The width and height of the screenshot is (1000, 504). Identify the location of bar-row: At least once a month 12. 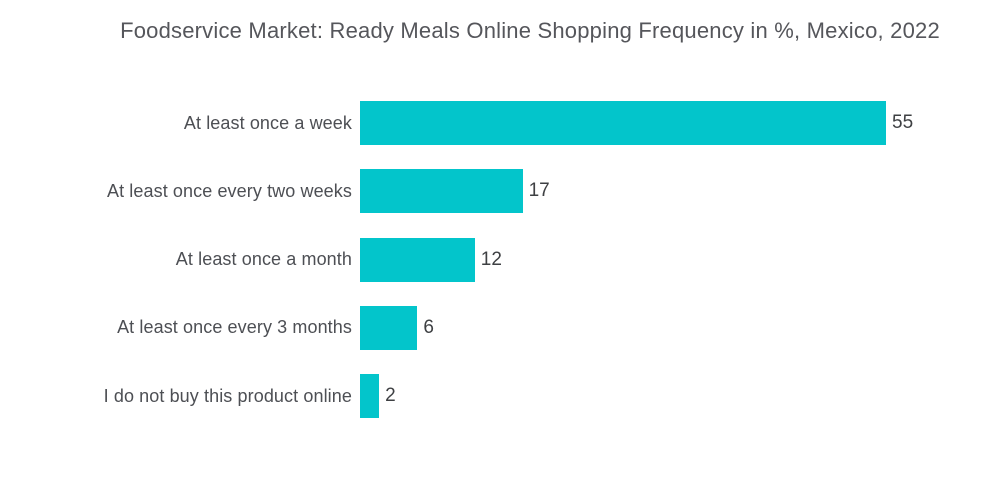
(500, 260).